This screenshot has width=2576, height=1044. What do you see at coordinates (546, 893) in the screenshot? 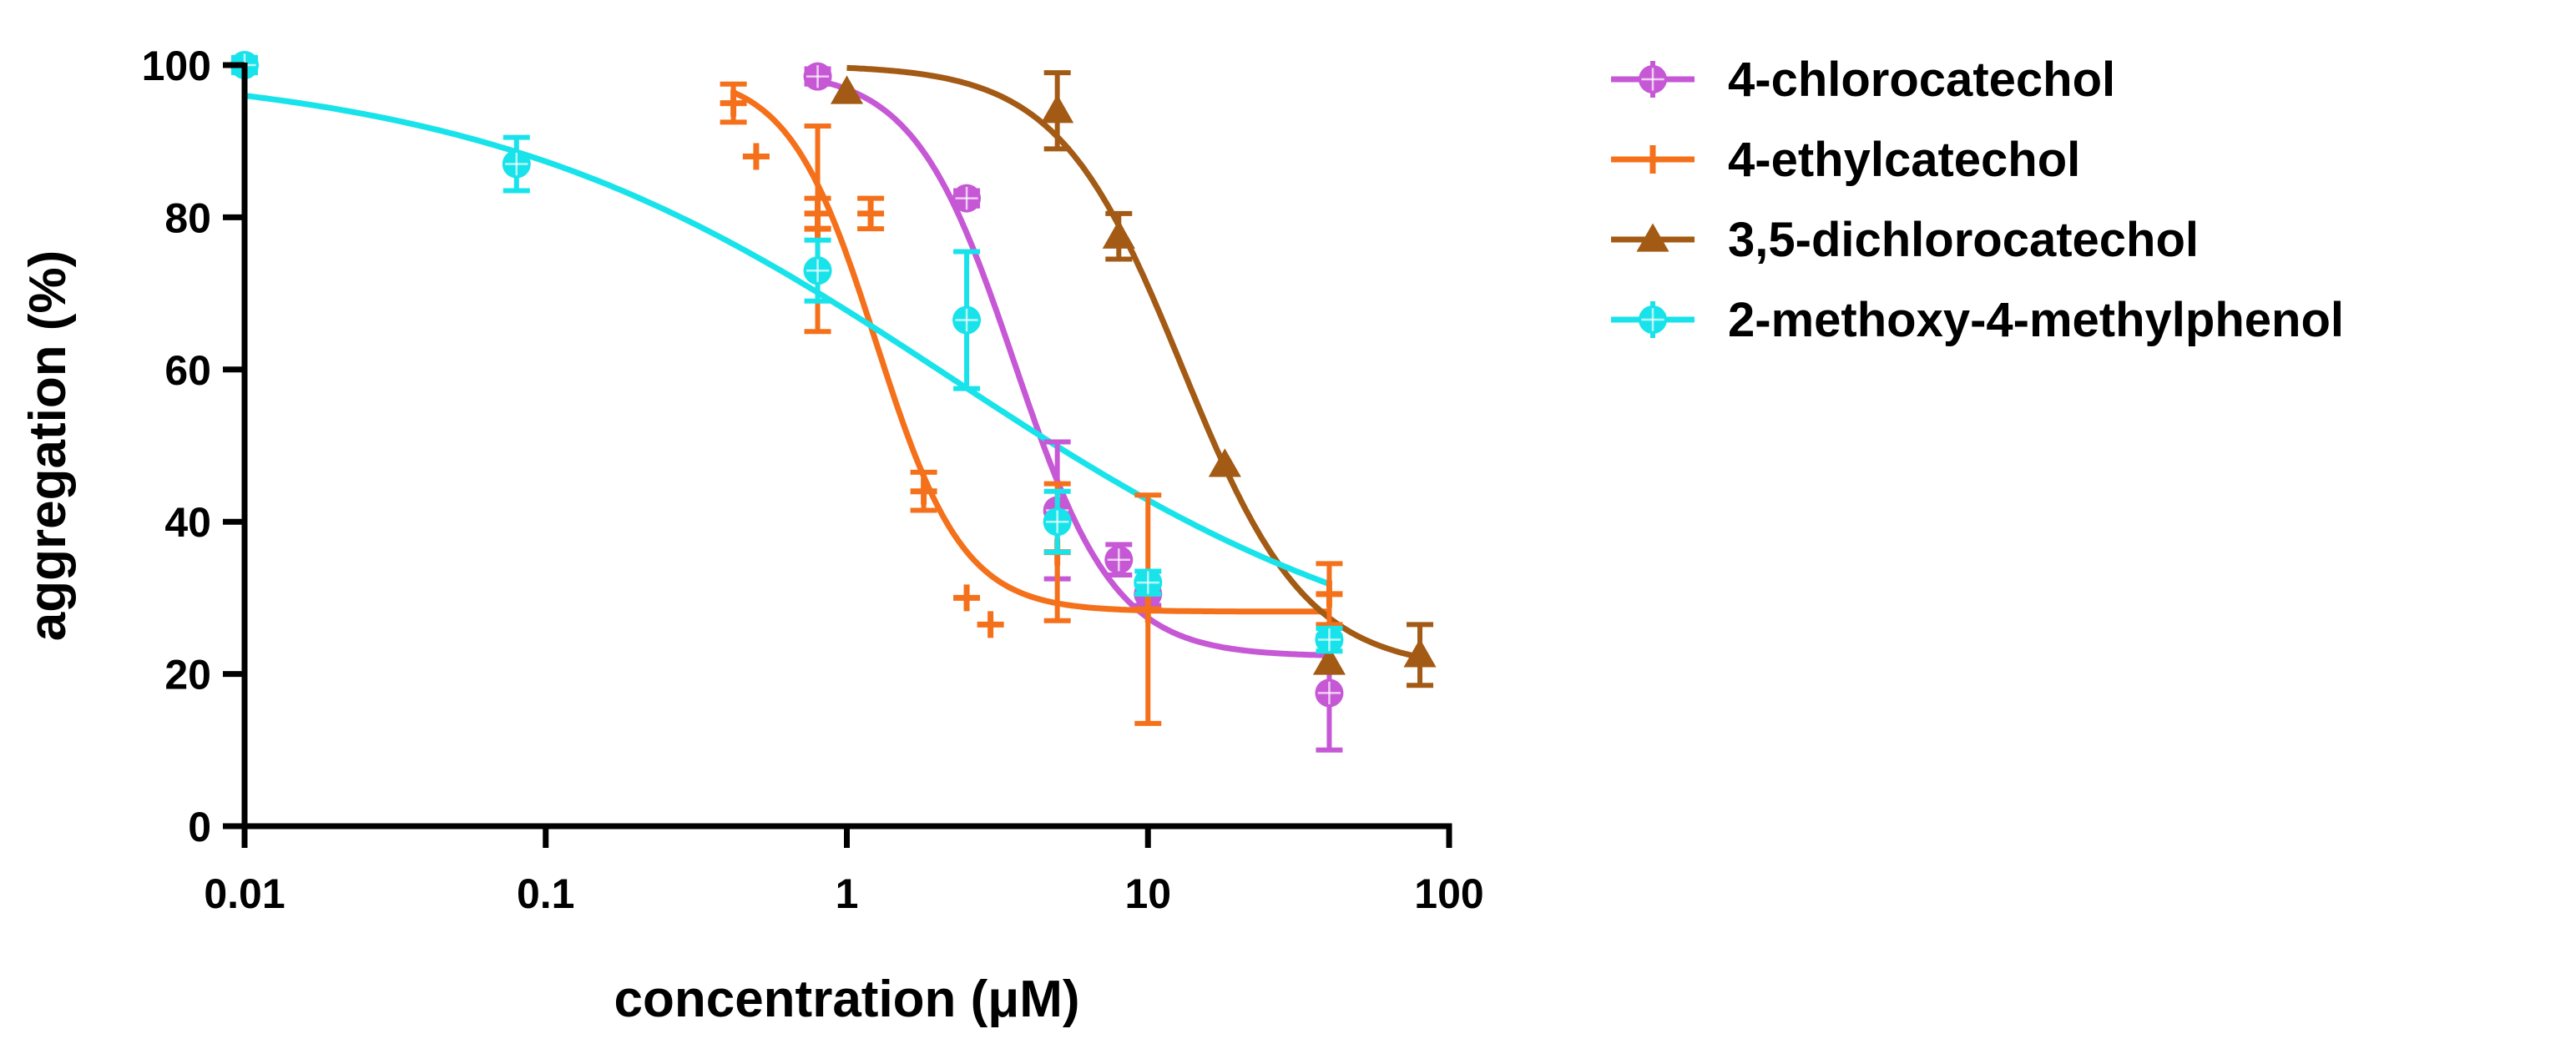
I see `x-tick-label: 0.1` at bounding box center [546, 893].